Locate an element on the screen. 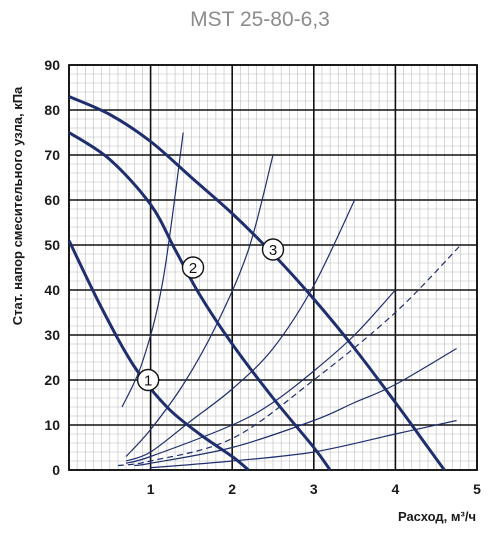 The height and width of the screenshot is (553, 498). curve-label-text: 3 is located at coordinates (273, 250).